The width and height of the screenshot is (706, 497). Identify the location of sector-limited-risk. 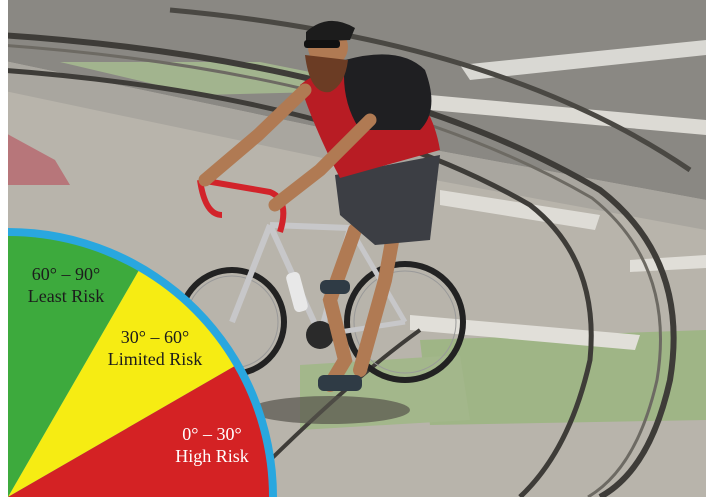
(121, 384).